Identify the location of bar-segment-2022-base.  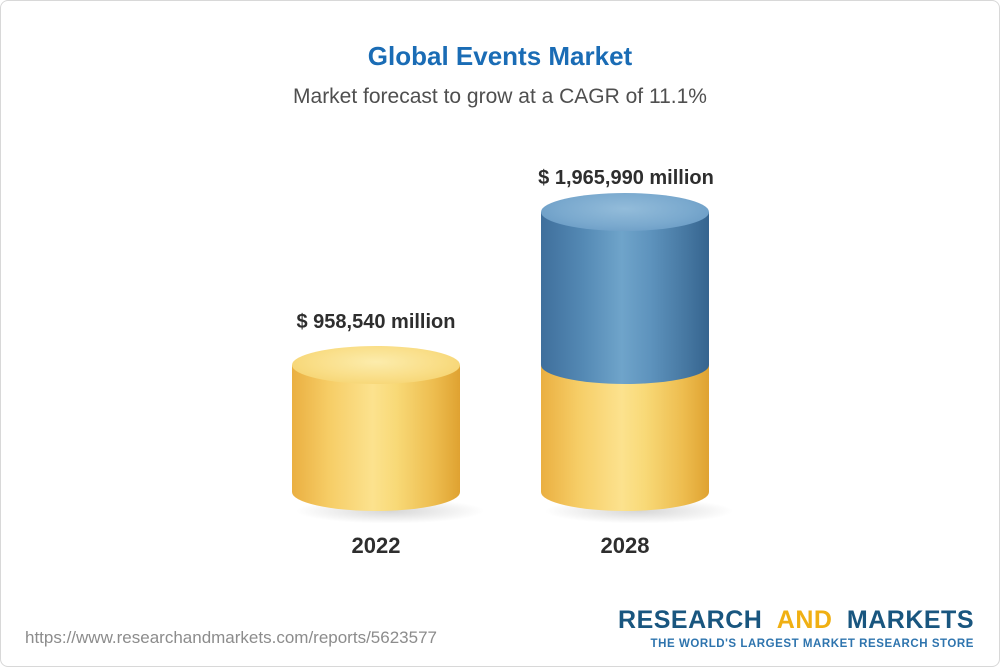
(376, 428).